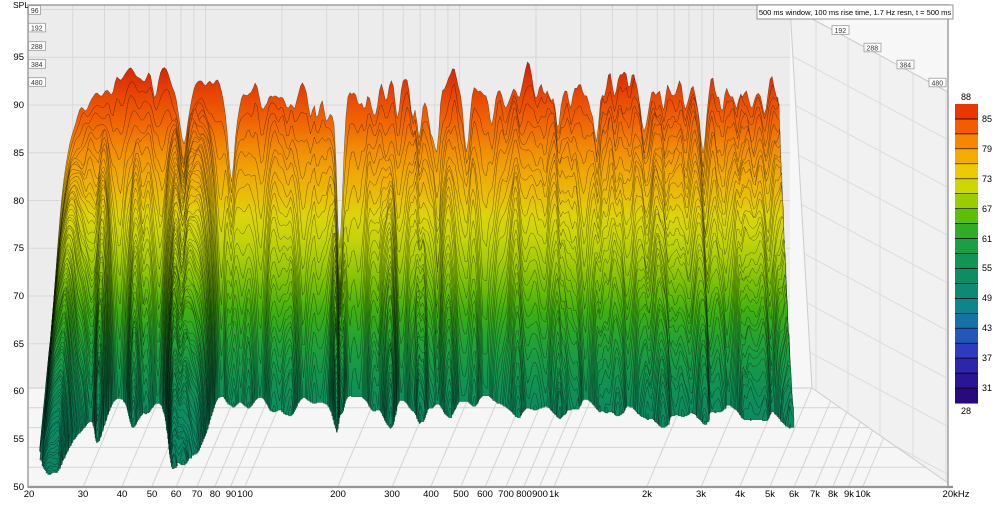 This screenshot has height=505, width=1003. Describe the element at coordinates (987, 209) in the screenshot. I see `svg-text: 67` at that location.